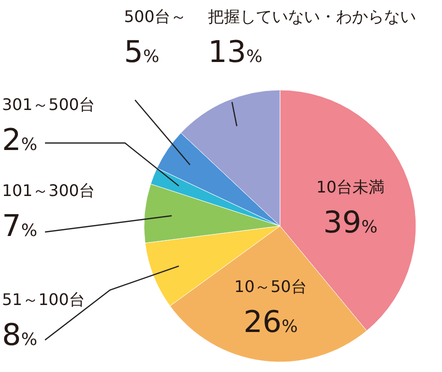 The image size is (442, 372). I want to click on slice-label: 51～100台, so click(43, 299).